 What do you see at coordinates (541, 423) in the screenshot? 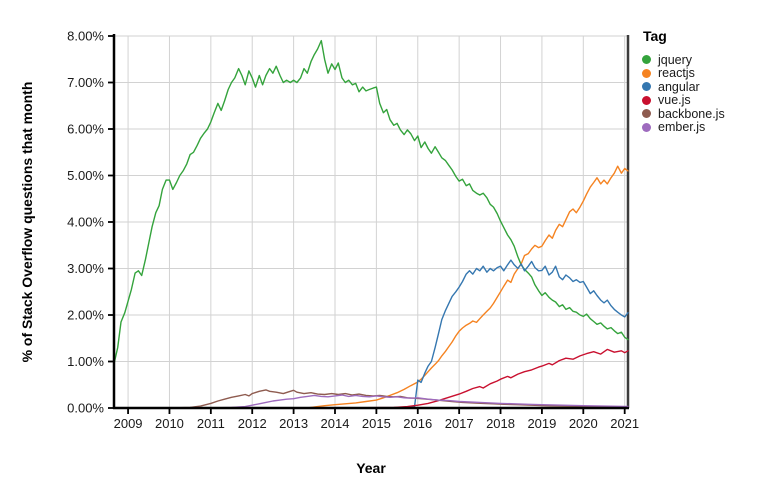
I see `x-tick-label-2019: 2019` at bounding box center [541, 423].